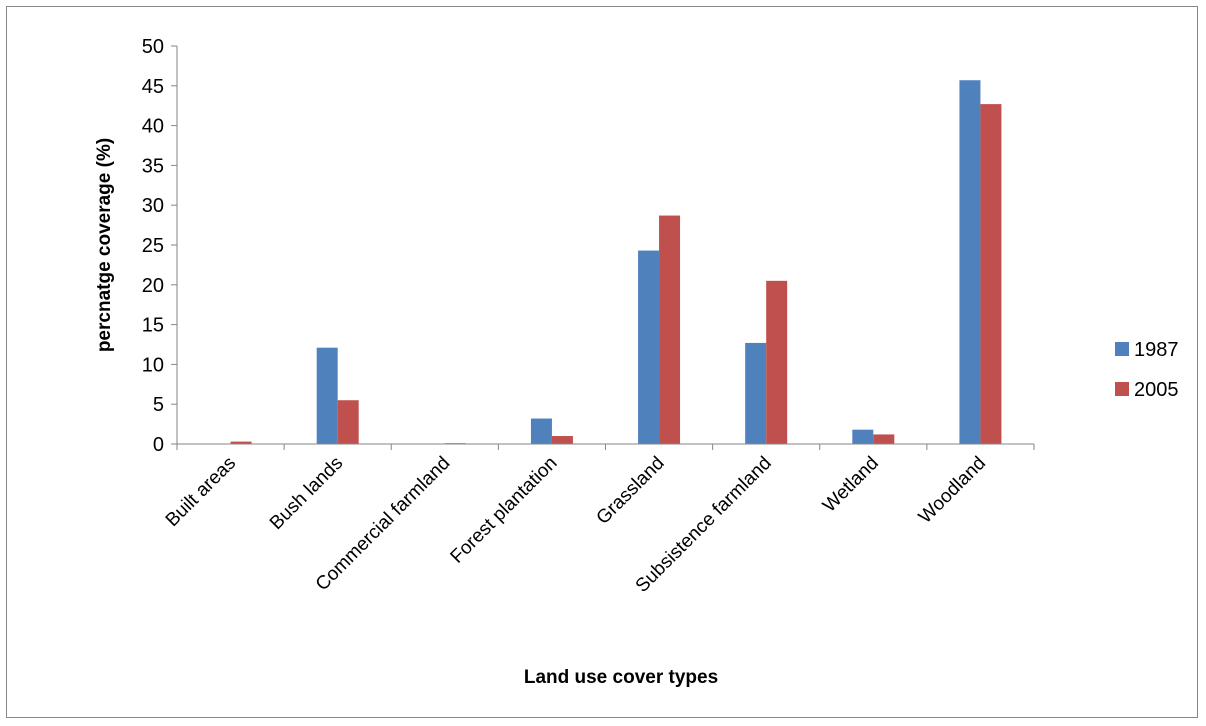  Describe the element at coordinates (153, 286) in the screenshot. I see `y-tick-label: 20` at that location.